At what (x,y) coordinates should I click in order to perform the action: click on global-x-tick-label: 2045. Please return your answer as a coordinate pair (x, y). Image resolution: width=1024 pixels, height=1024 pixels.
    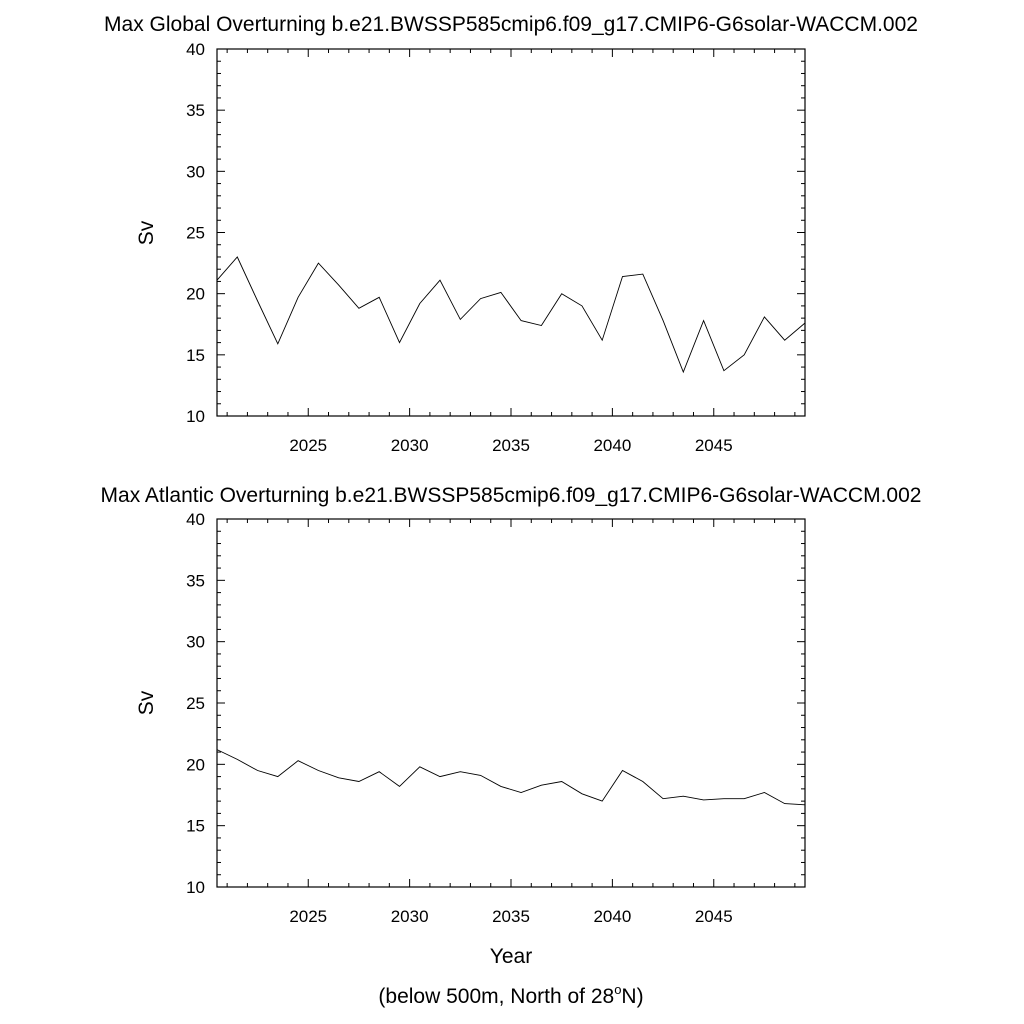
    Looking at the image, I should click on (714, 445).